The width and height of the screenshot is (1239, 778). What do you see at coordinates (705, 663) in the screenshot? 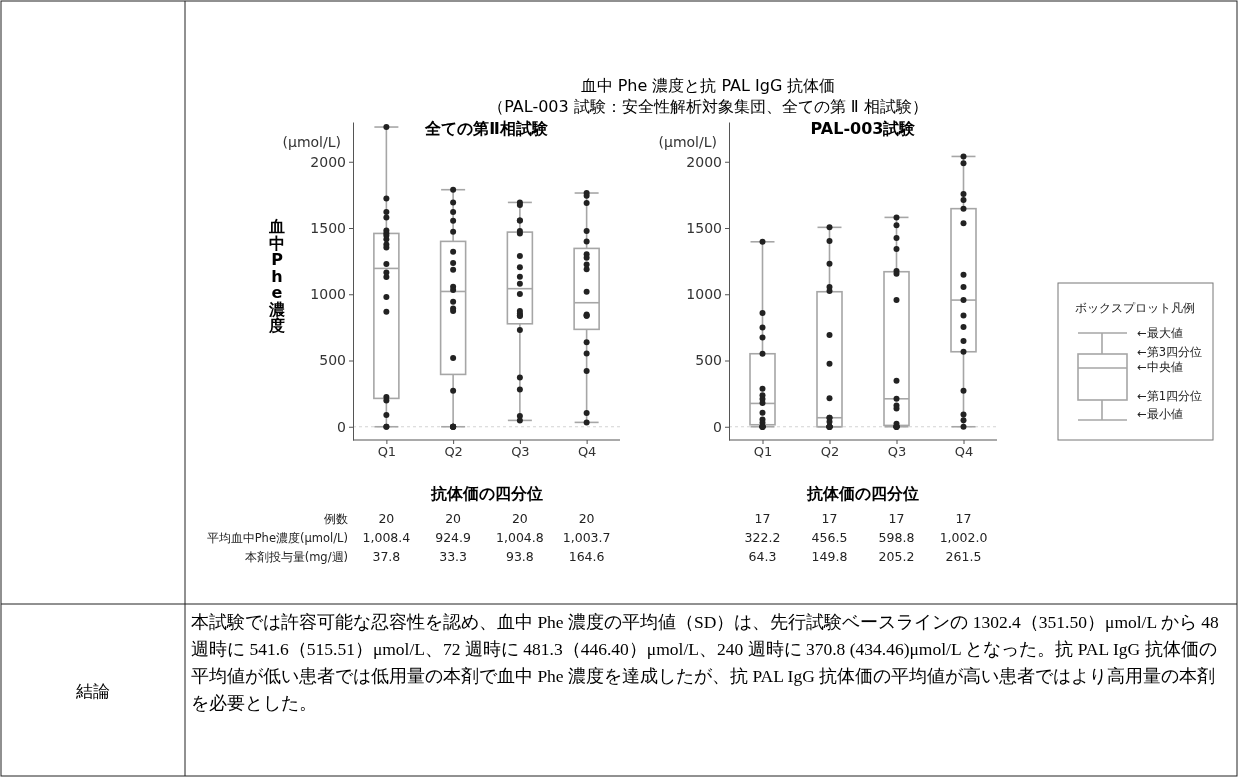
I see `text: 本試験では許容可能な忍容性を認め、血中 Phe 濃度の平均値（SD）は、先行試験ベースラインの 1302.4（351.50）μmol/L から 48 週時に 541.6（515.51）μmol/L、72 週時に 481.3（446.40）μmol/L、240 週時に 370.8 (434.46)μmol/L となった。抗 PAL IgG 抗体価の平均値が低い患者では低用量の本剤で血中 Phe 濃度を達成したが、抗 PAL IgG 抗体価の平均値が高い患者ではより高用量の本剤を必要とした。` at bounding box center [705, 663].